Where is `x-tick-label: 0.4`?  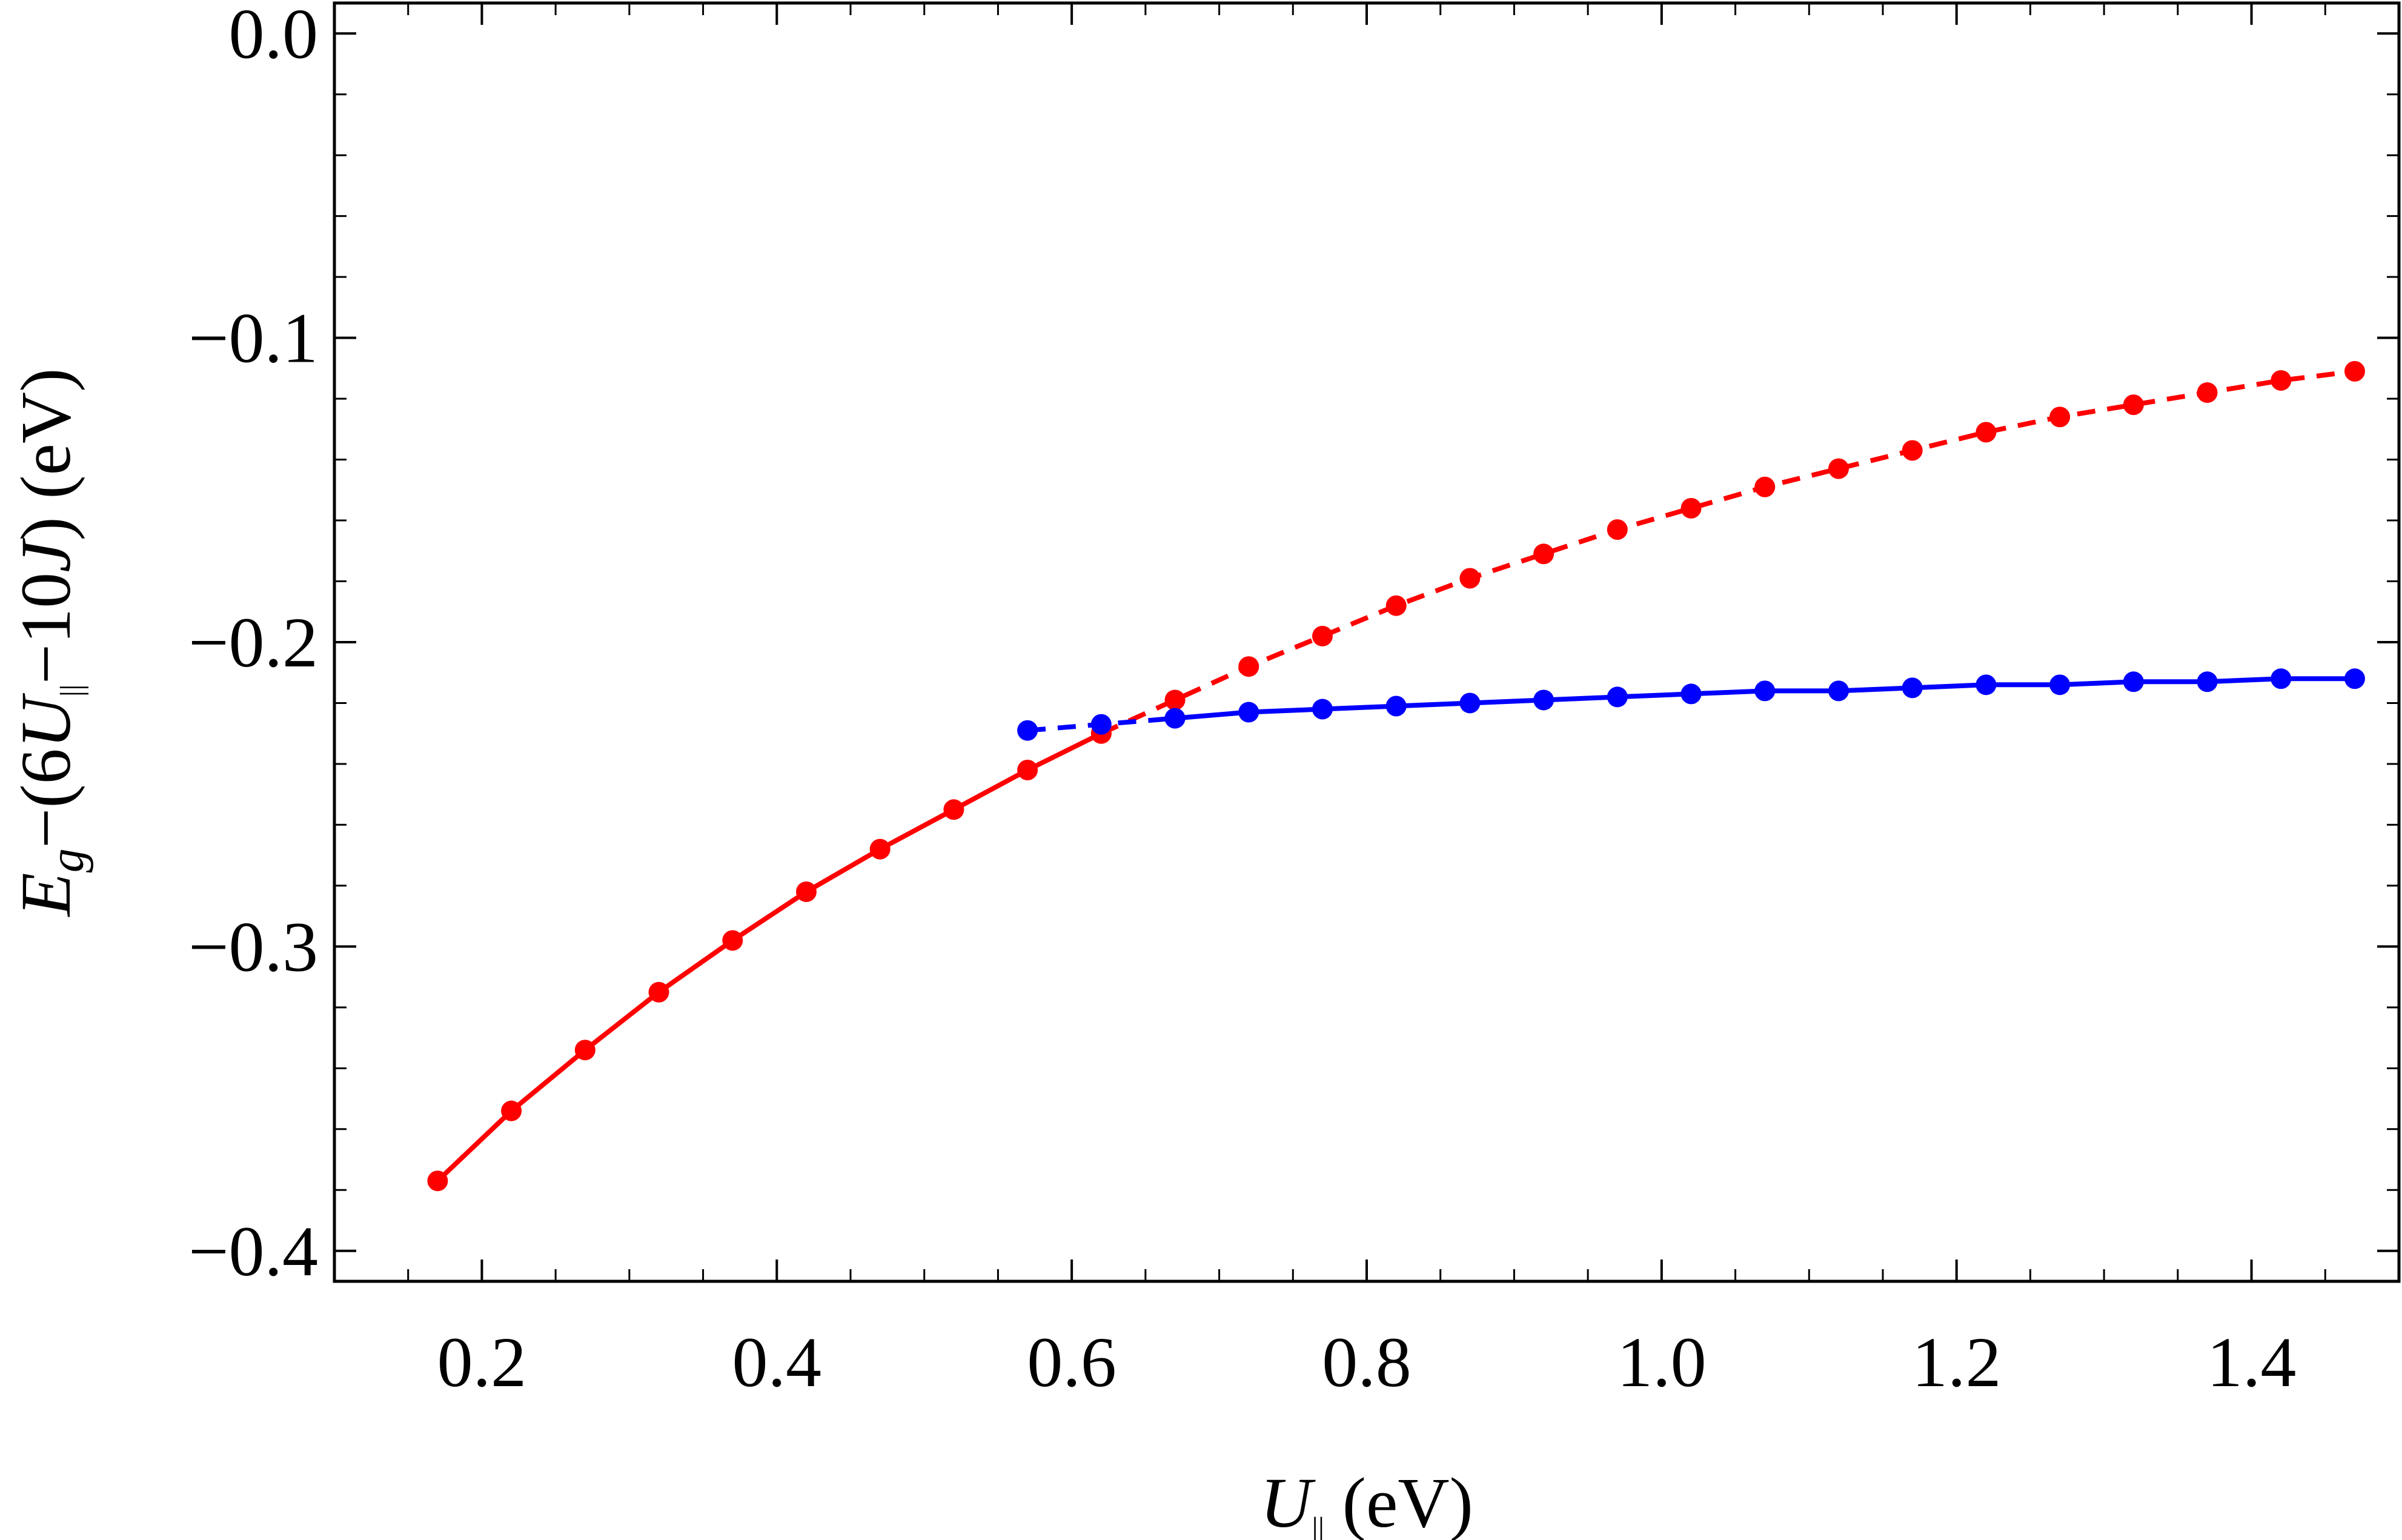
x-tick-label: 0.4 is located at coordinates (777, 1362).